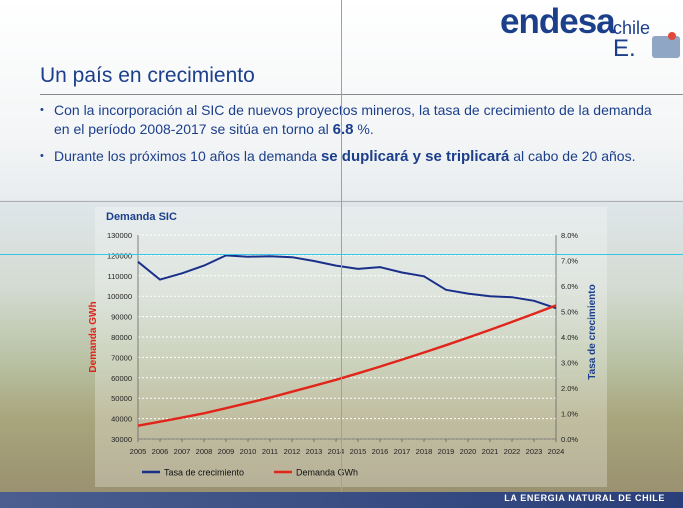  I want to click on x-tick-label: 2014, so click(336, 451).